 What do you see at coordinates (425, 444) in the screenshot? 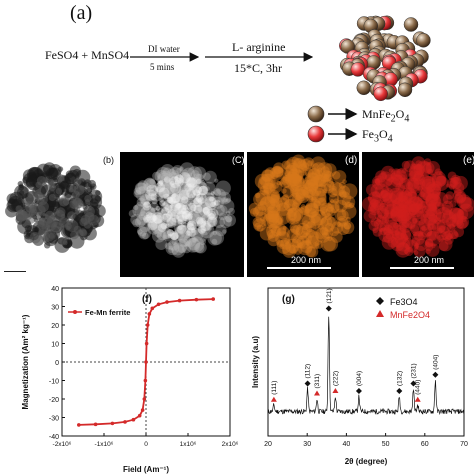
I see `x-tick-label: 60` at bounding box center [425, 444].